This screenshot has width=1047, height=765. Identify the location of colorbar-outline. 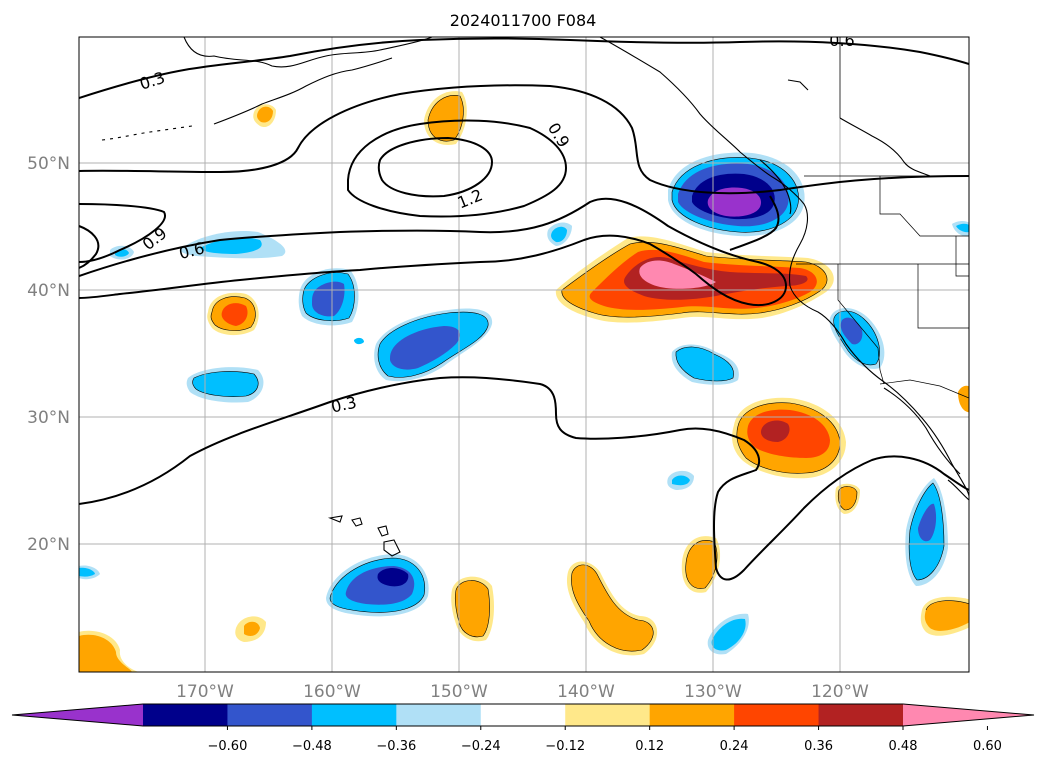
(523, 715).